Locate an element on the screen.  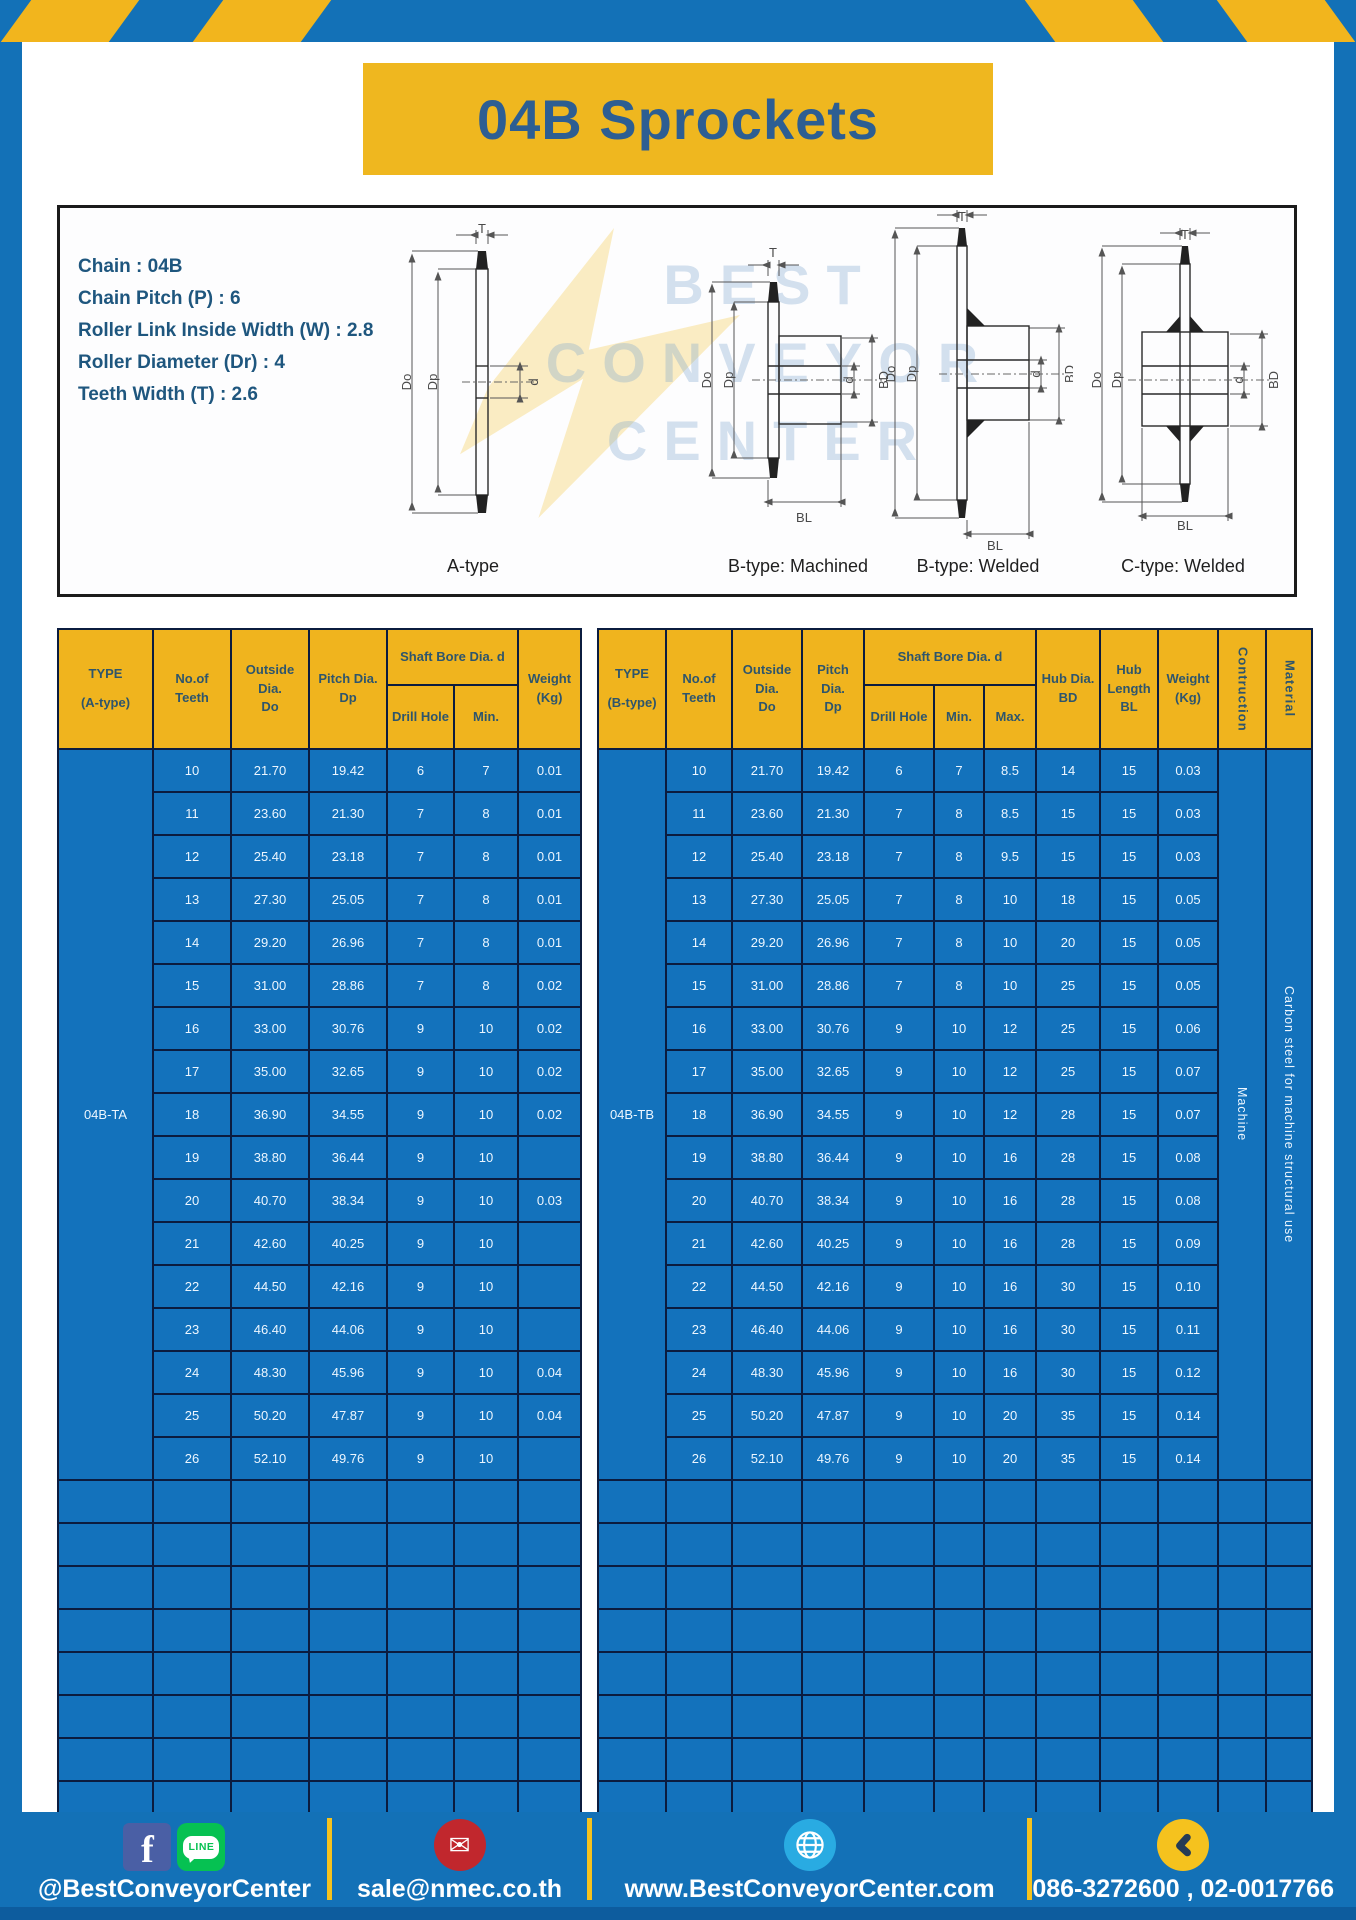
table-cell: 0.04 is located at coordinates (549, 1372).